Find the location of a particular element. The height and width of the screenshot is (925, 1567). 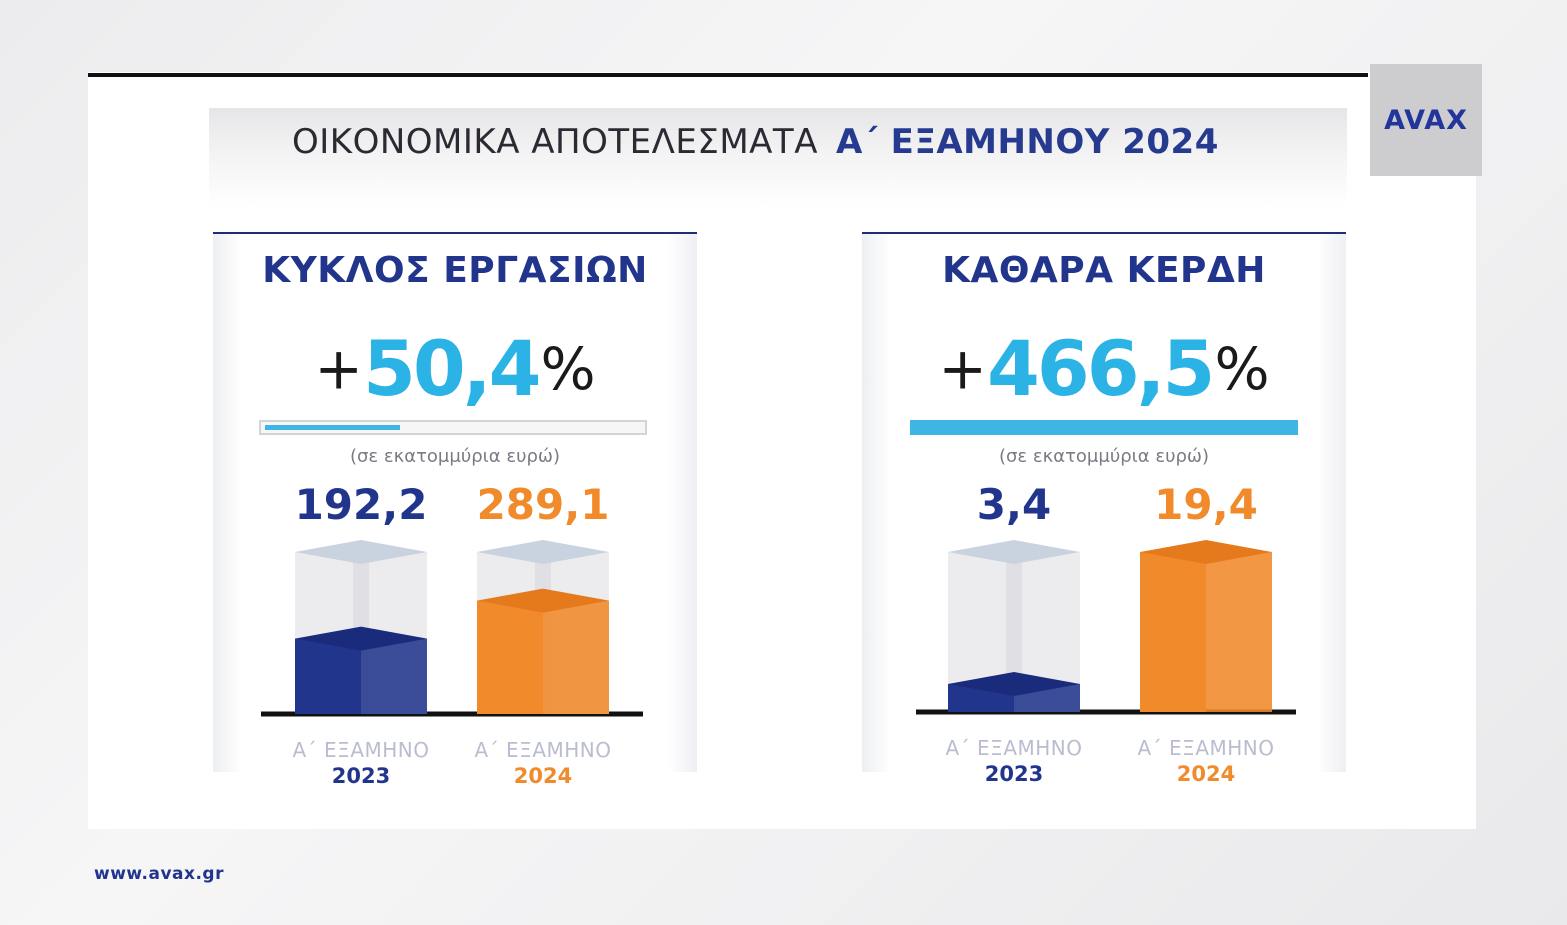

title-prefix: ΟΙΚΟΝΟΜΙΚΑ ΑΠΟΤΕΛΕΣΜΑΤΑ is located at coordinates (555, 142).